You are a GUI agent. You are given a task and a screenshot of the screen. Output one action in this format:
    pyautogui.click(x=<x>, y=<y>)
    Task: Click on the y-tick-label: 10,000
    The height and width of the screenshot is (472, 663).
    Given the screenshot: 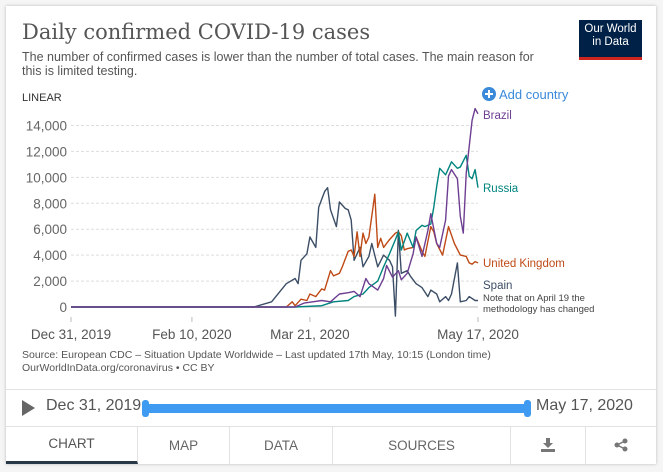 What is the action you would take?
    pyautogui.click(x=46, y=177)
    